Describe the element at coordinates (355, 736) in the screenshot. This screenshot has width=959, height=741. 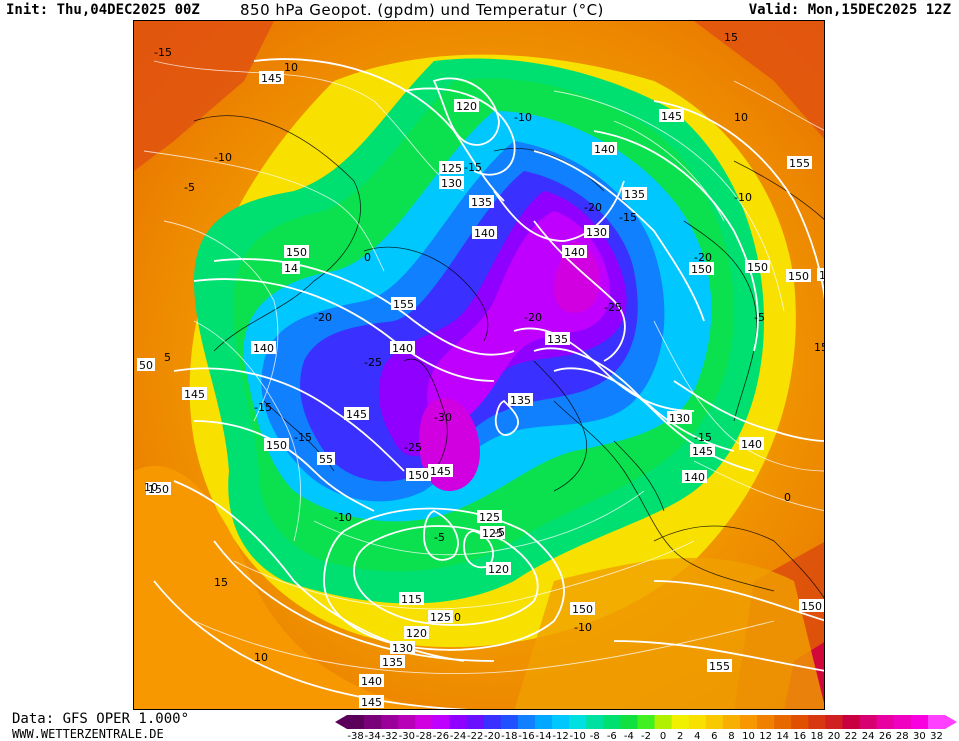
I see `legend-tick-label: -38` at that location.